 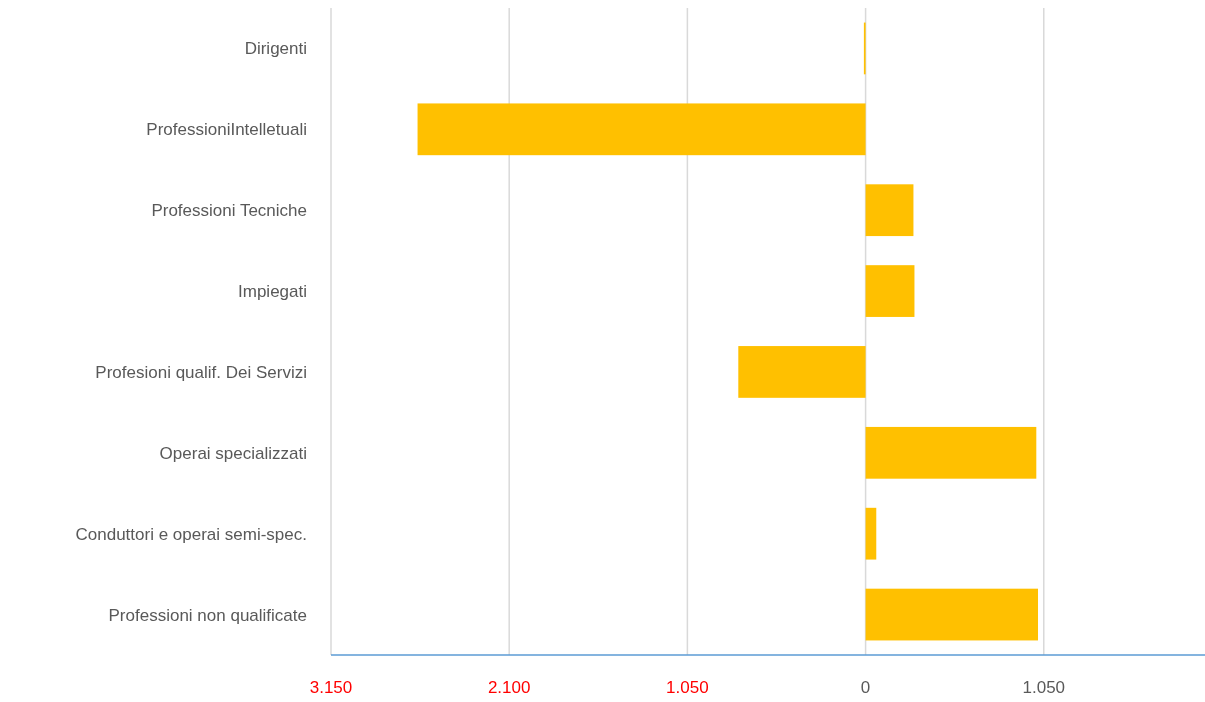 What do you see at coordinates (201, 372) in the screenshot?
I see `y-tick-label: Profesioni qualif. Dei Servizi` at bounding box center [201, 372].